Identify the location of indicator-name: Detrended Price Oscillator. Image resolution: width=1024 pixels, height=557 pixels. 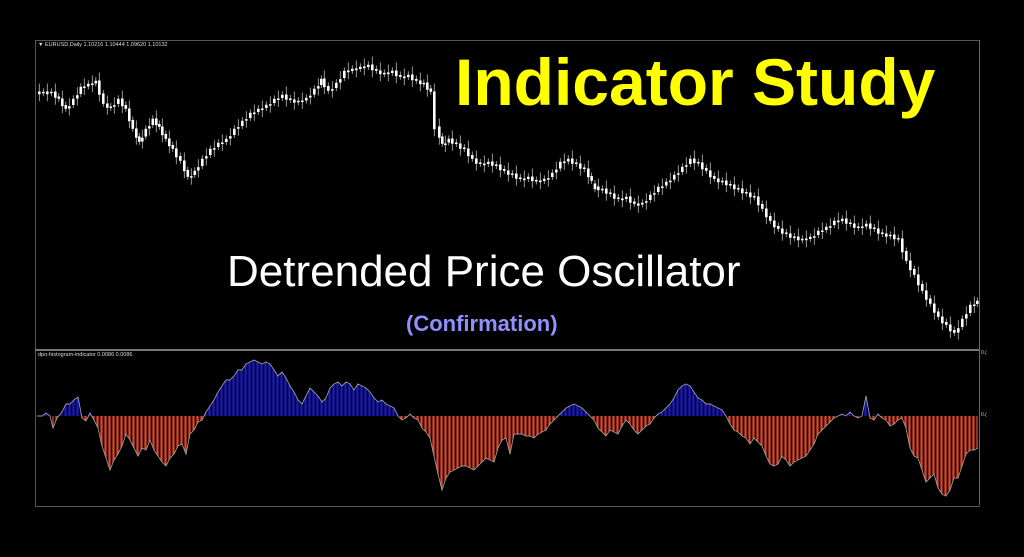
(484, 271).